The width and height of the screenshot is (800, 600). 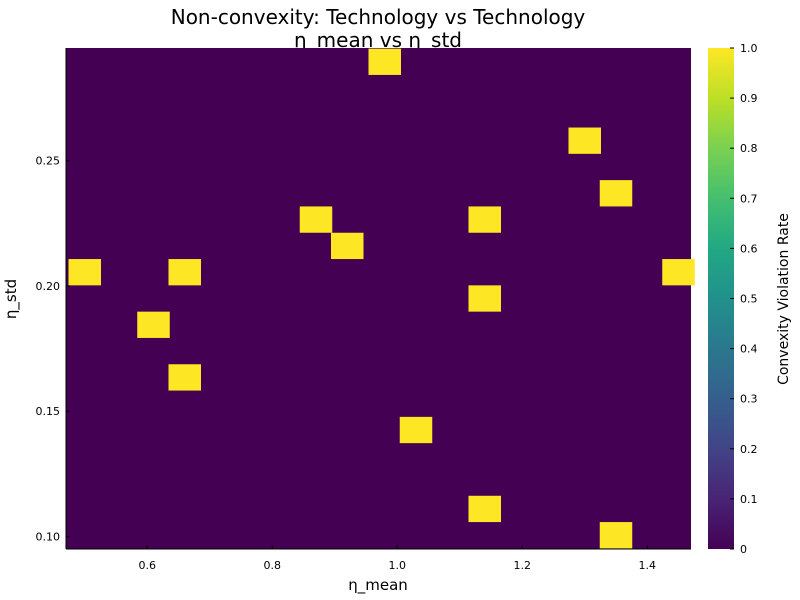 What do you see at coordinates (273, 565) in the screenshot?
I see `x-tick-label: 0.8` at bounding box center [273, 565].